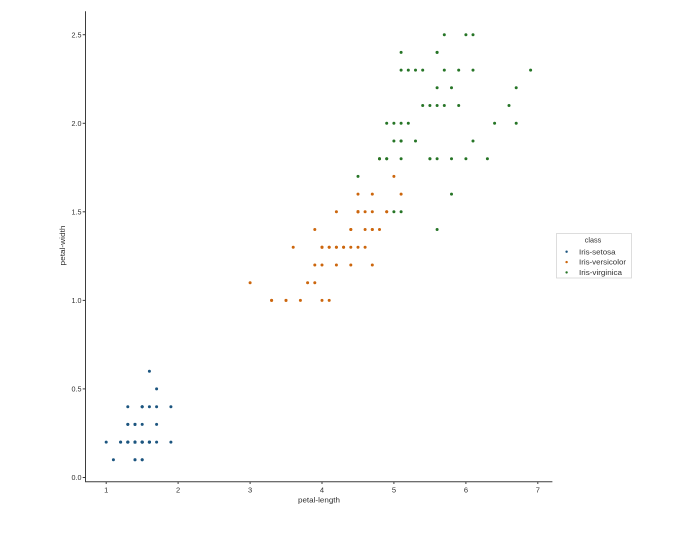 The image size is (694, 542). Describe the element at coordinates (466, 490) in the screenshot. I see `svg-text: 6` at that location.